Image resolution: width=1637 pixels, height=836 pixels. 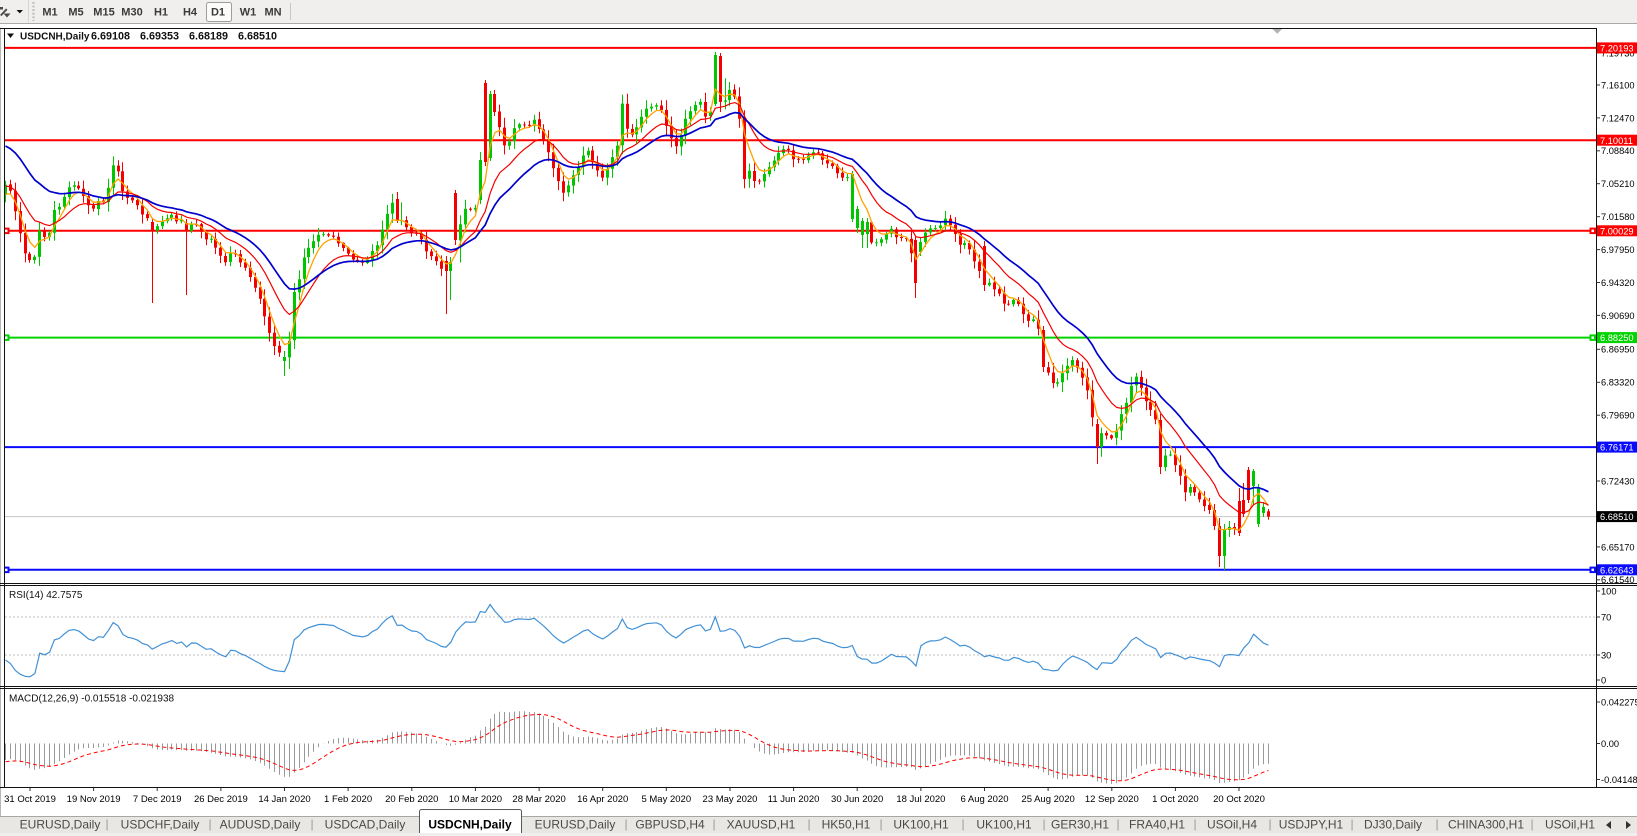 I want to click on svg-text: 5 May 2020, so click(x=666, y=799).